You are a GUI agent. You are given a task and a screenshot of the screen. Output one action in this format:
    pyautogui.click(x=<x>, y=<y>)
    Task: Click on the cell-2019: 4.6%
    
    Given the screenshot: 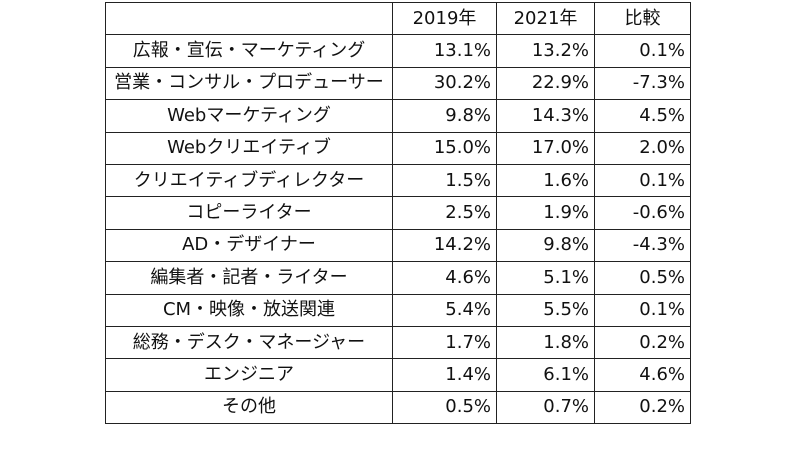 What is the action you would take?
    pyautogui.click(x=444, y=278)
    